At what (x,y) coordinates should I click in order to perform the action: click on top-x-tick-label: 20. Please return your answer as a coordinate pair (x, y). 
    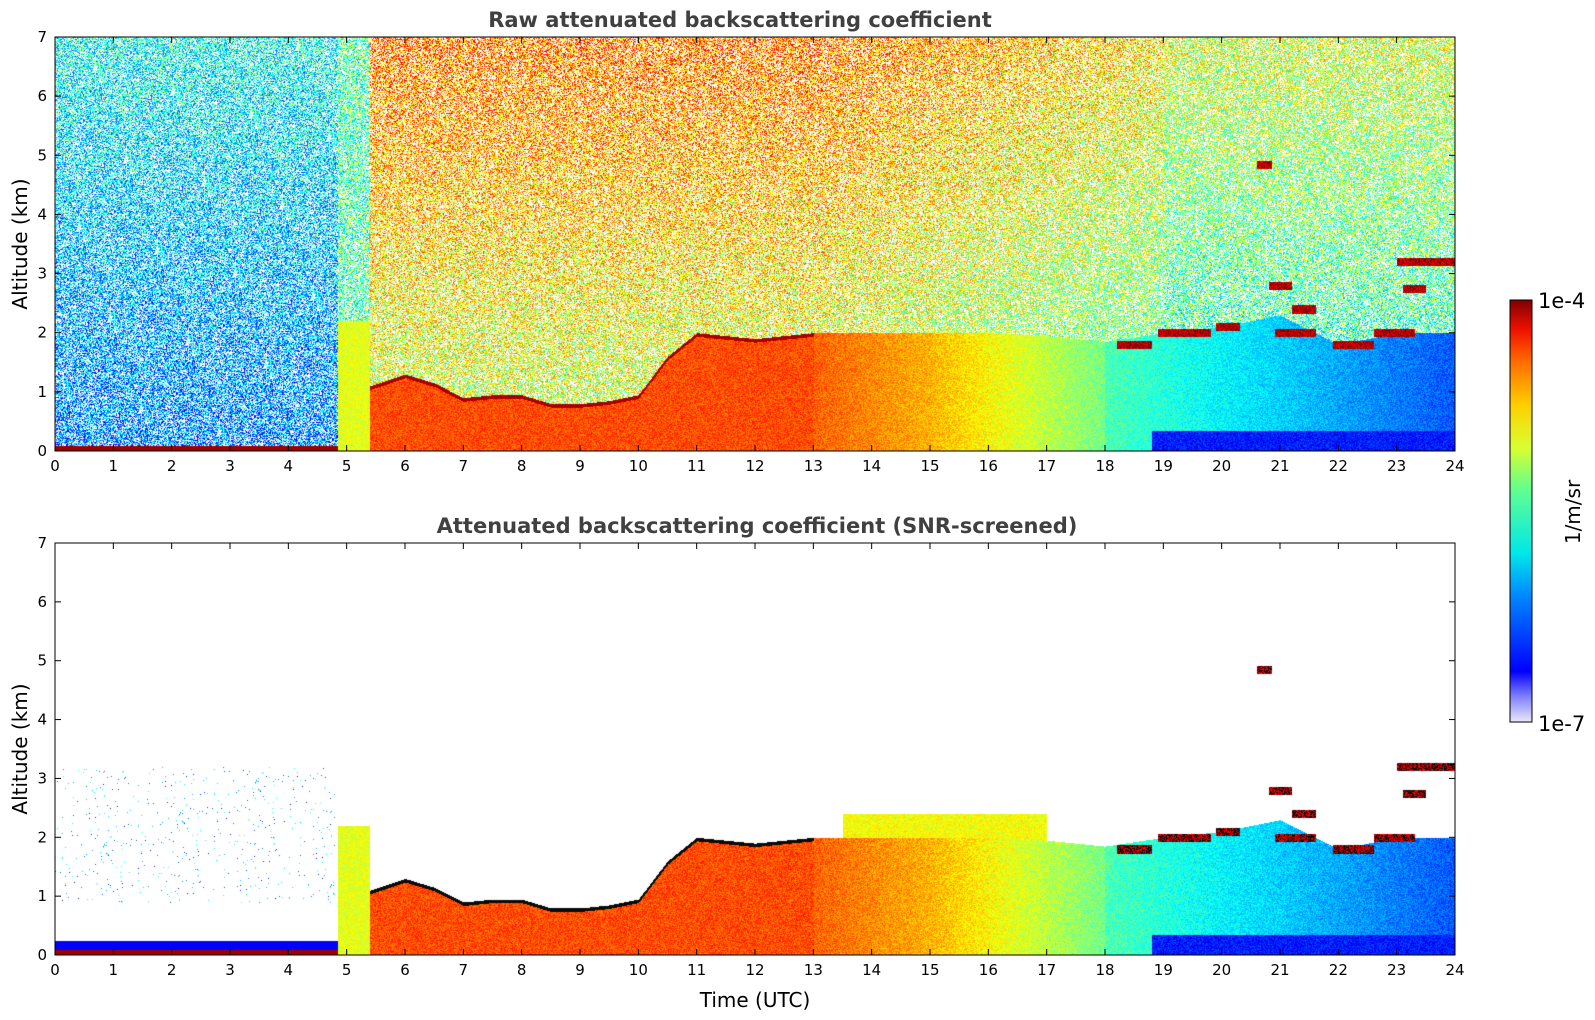
    Looking at the image, I should click on (1221, 466).